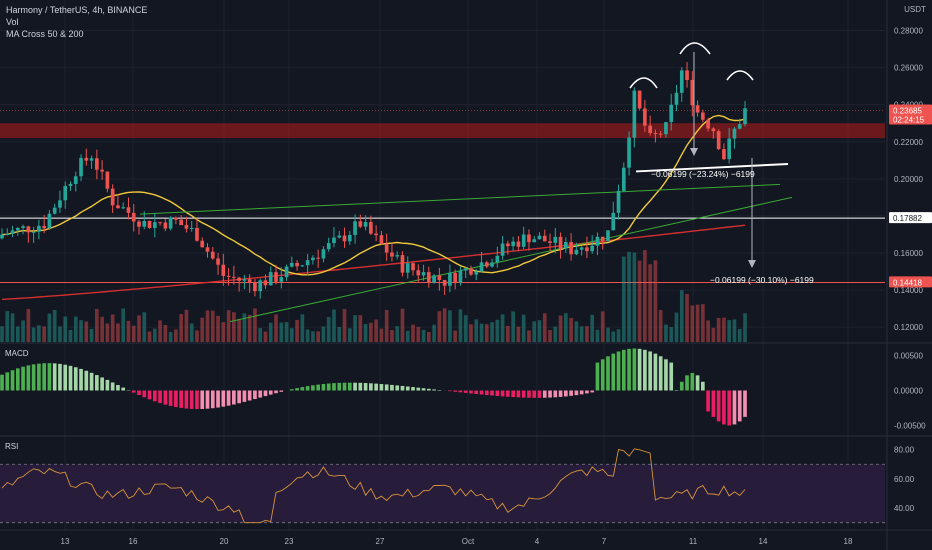 The image size is (932, 550). I want to click on rsi-band, so click(442, 493).